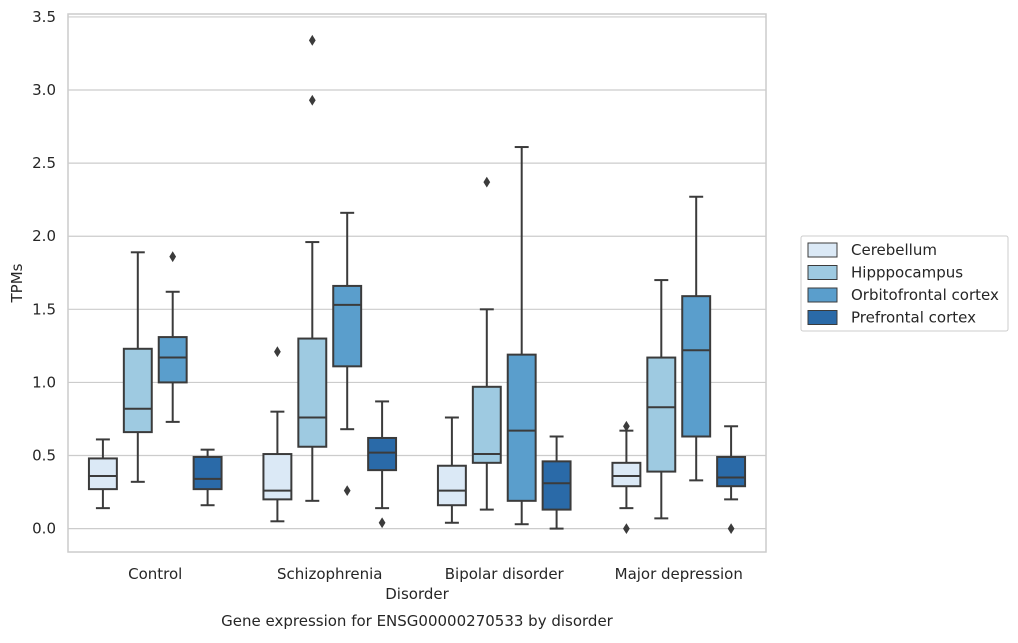  What do you see at coordinates (505, 574) in the screenshot?
I see `x-tick-label: Bipolar disorder` at bounding box center [505, 574].